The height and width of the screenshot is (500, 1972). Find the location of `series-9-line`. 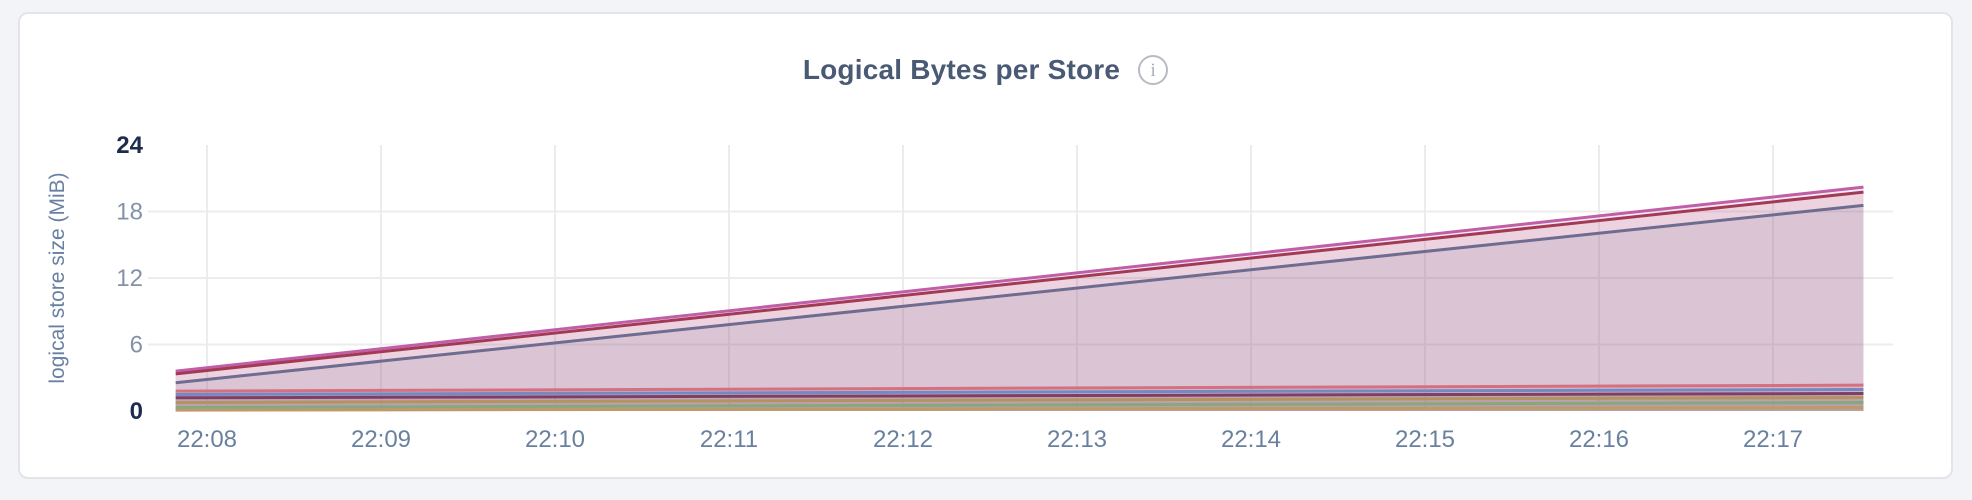

series-9-line is located at coordinates (1019, 409).